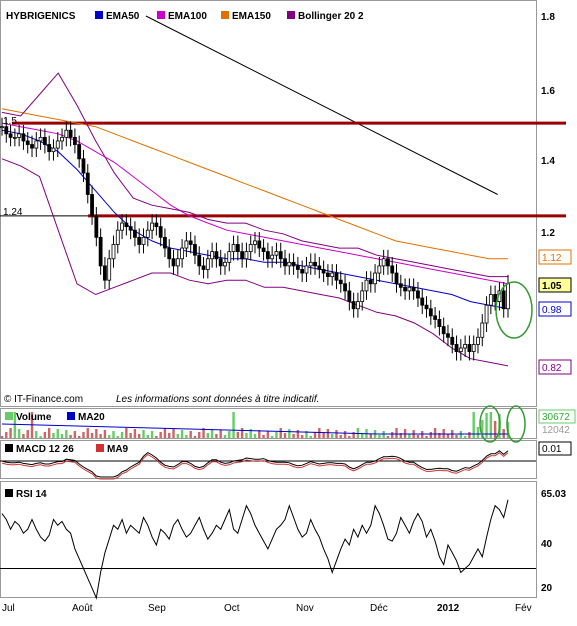  Describe the element at coordinates (232, 608) in the screenshot. I see `x-tick-label: Oct` at that location.